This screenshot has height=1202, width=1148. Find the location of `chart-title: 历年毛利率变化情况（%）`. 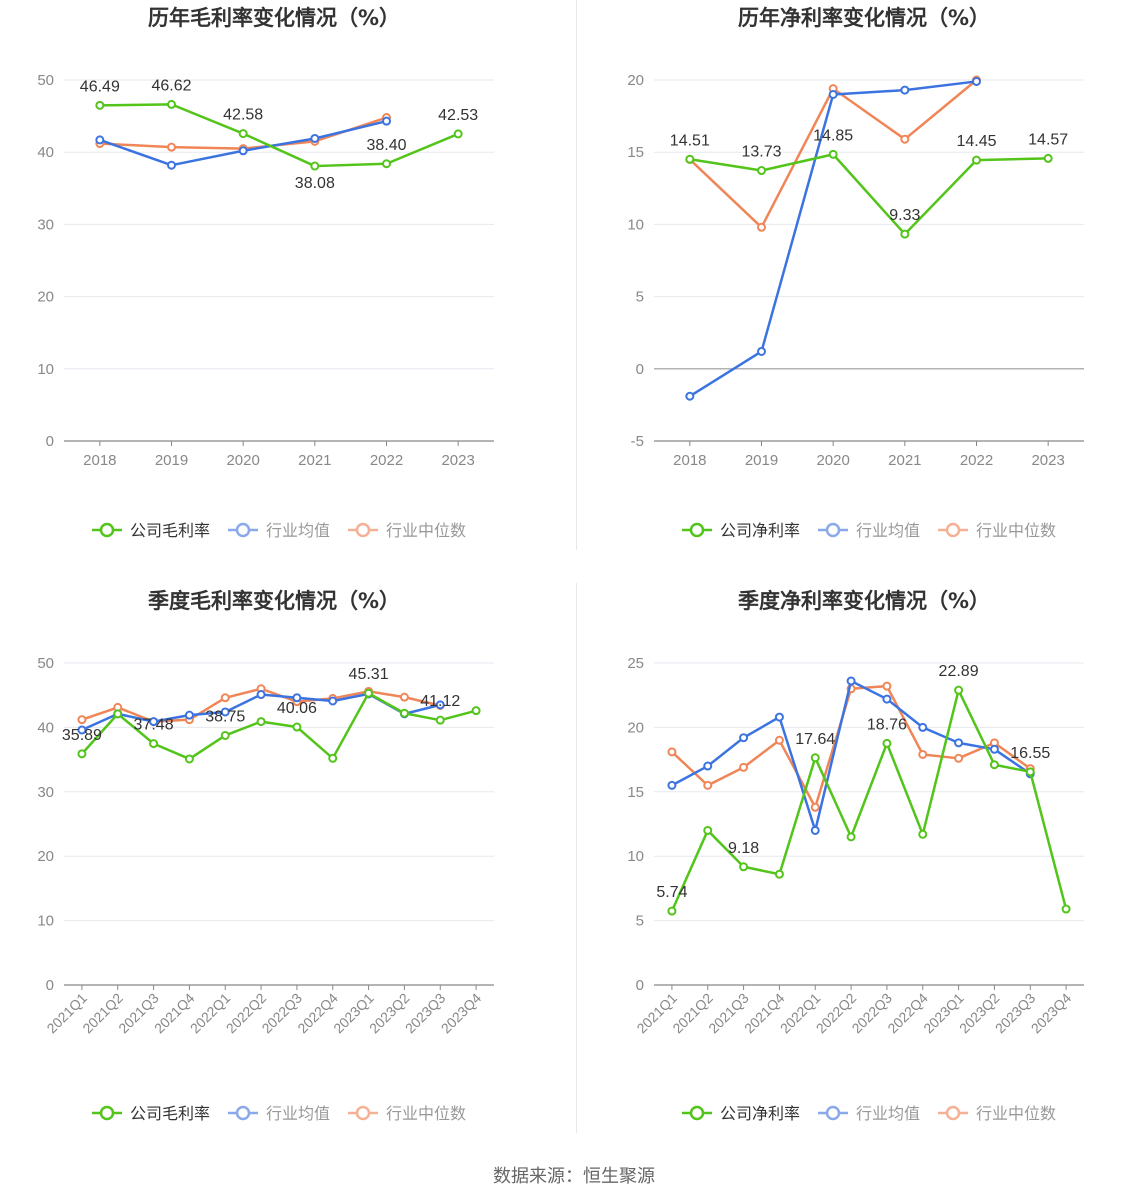

chart-title: 历年毛利率变化情况（%） is located at coordinates (274, 18).